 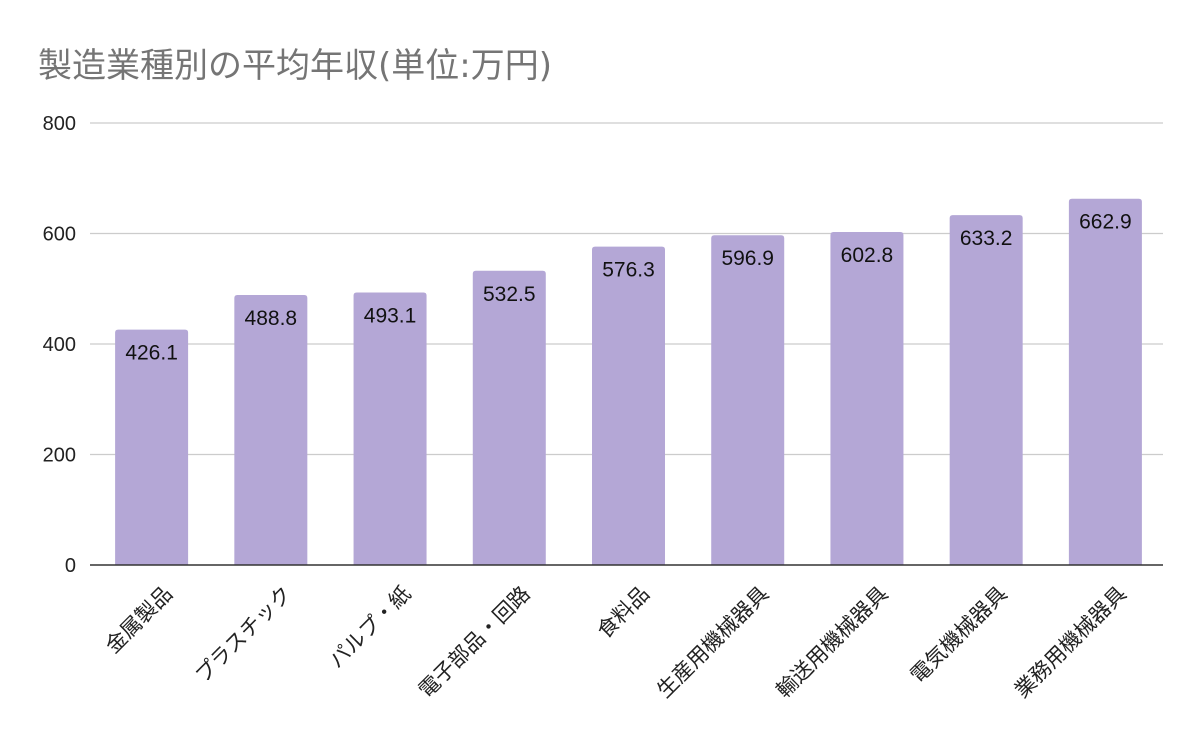 I want to click on x-category-label: 生産用機械器具, so click(x=712, y=642).